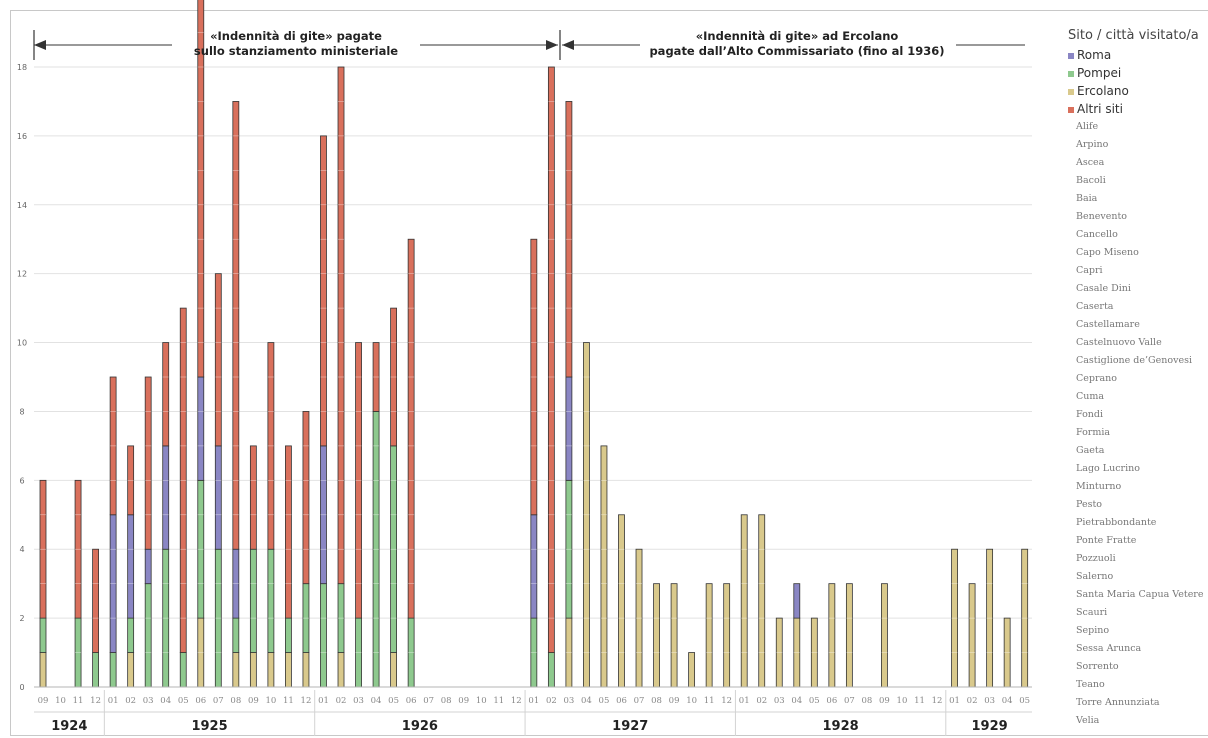 This screenshot has width=1208, height=738. What do you see at coordinates (1107, 252) in the screenshot?
I see `legend-site-item: Capo Miseno` at bounding box center [1107, 252].